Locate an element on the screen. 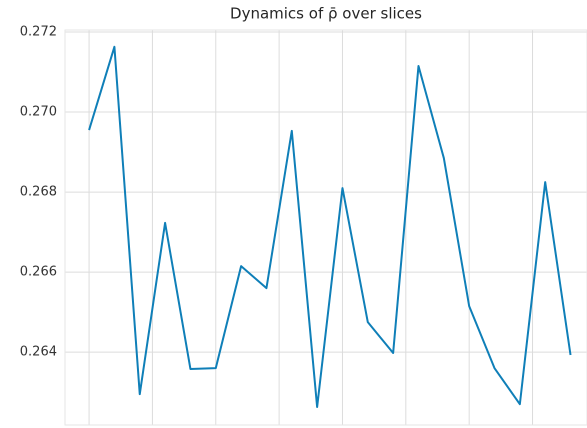 This screenshot has height=428, width=587. y-tick-label: 0.264 is located at coordinates (38, 352).